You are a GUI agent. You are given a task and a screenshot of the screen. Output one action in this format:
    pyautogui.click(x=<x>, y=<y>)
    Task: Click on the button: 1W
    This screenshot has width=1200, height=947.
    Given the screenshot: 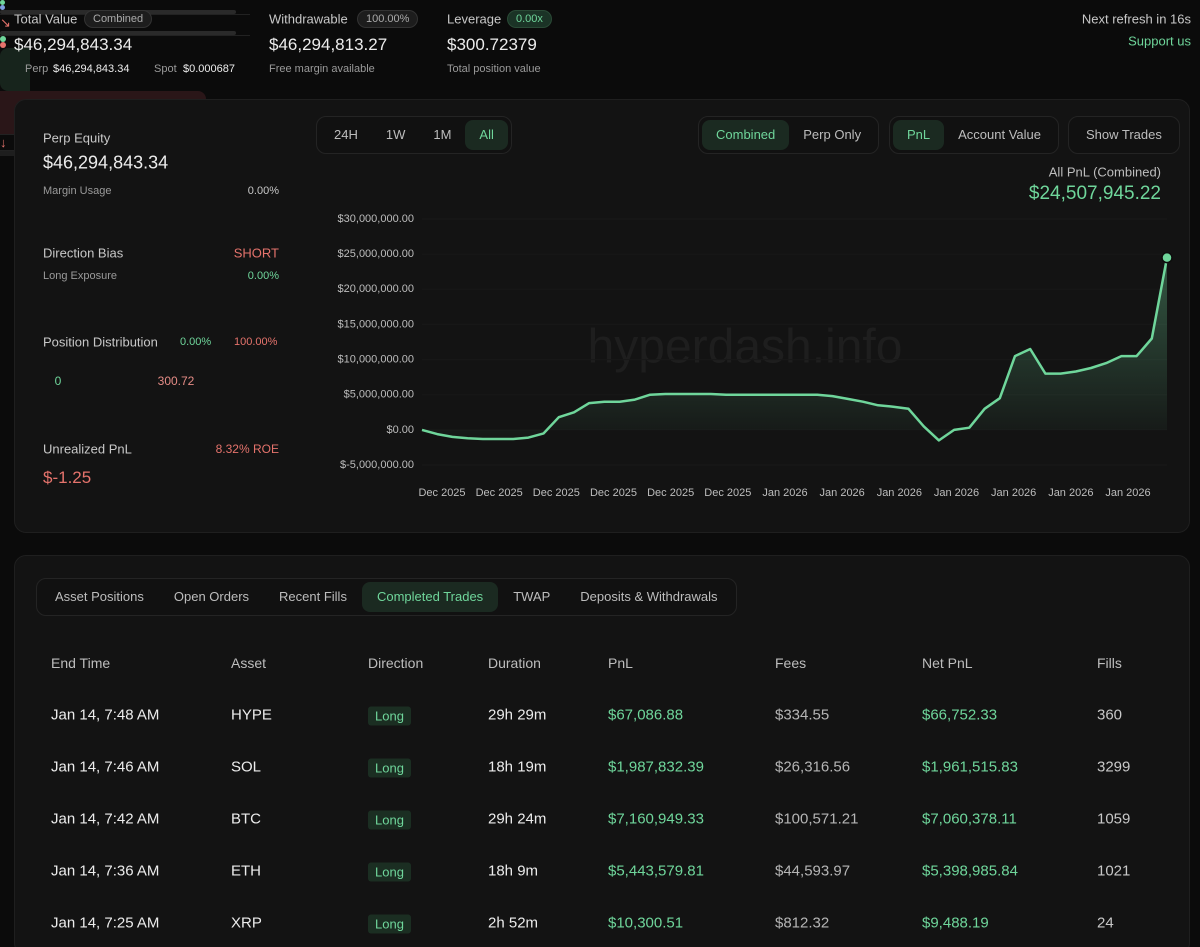 What is the action you would take?
    pyautogui.click(x=395, y=134)
    